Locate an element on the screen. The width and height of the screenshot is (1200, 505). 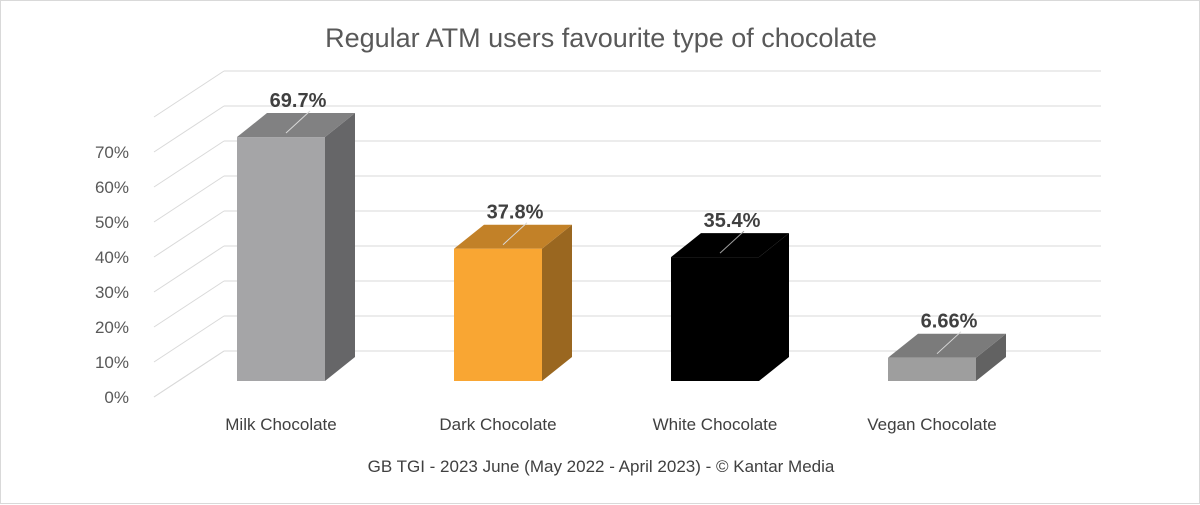
x-category-label: Milk Chocolate is located at coordinates (281, 424).